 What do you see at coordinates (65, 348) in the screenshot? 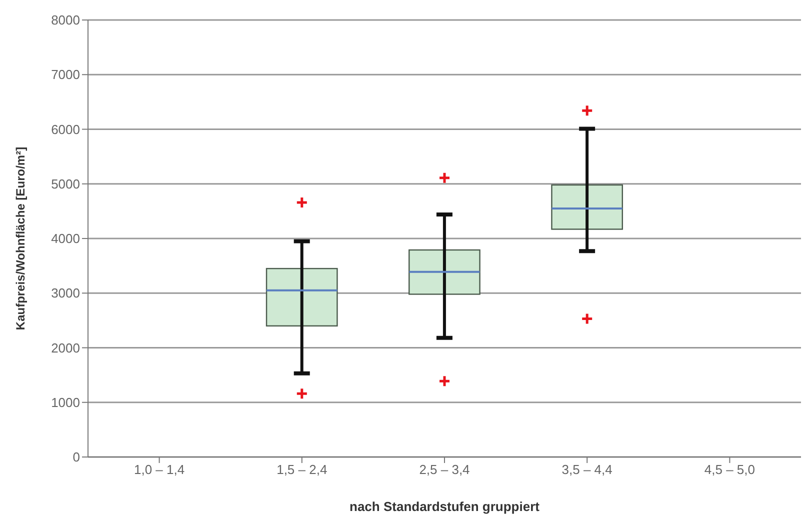
I see `y-tick-label: 2000` at bounding box center [65, 348].